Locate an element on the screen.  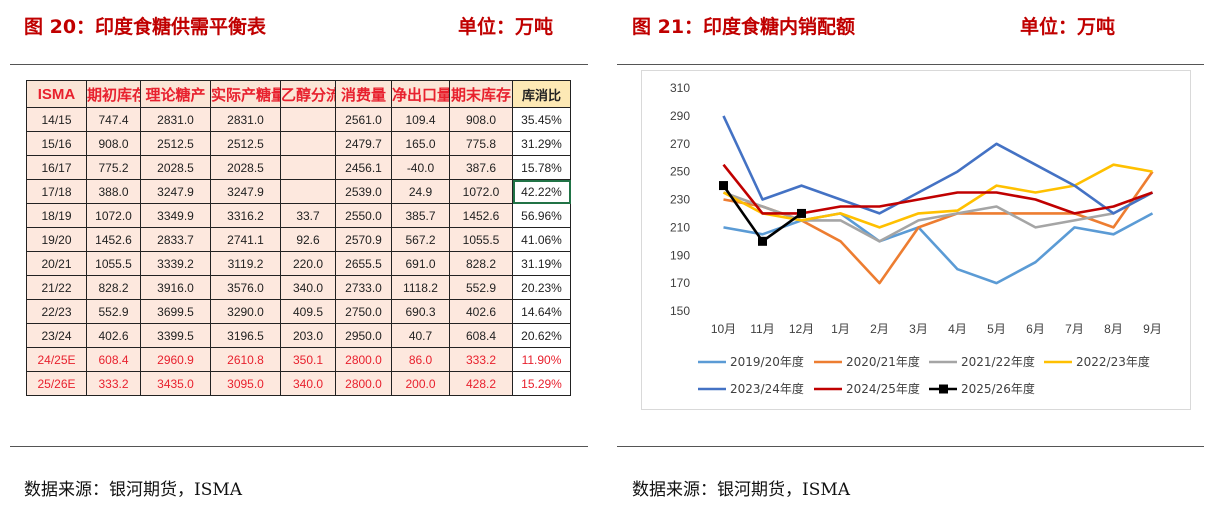
table-cell: 409.5 is located at coordinates (308, 311).